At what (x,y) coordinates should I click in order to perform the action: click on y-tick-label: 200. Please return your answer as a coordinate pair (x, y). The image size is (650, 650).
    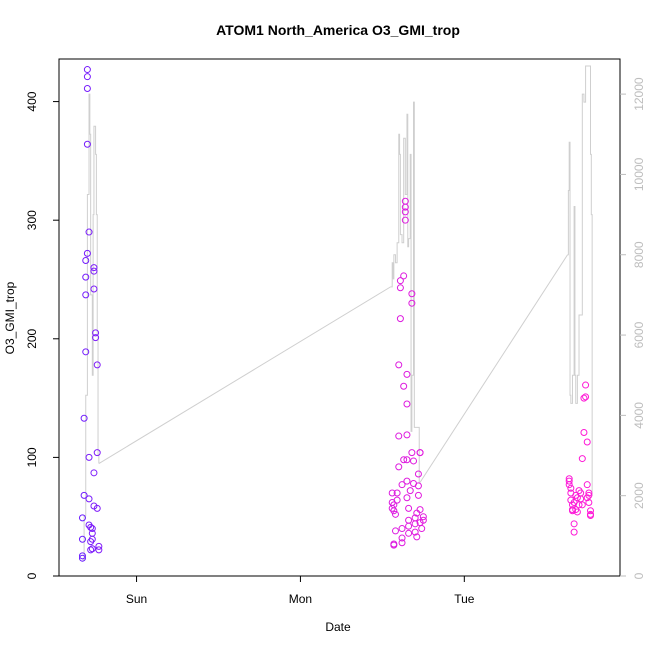
    Looking at the image, I should click on (32, 338).